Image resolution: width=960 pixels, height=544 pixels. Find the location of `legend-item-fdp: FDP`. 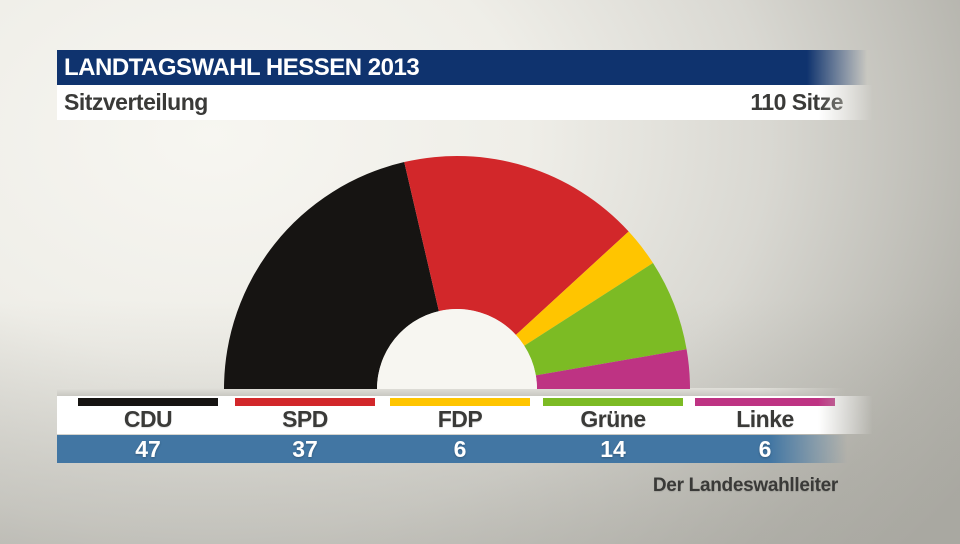

legend-item-fdp: FDP is located at coordinates (460, 415).